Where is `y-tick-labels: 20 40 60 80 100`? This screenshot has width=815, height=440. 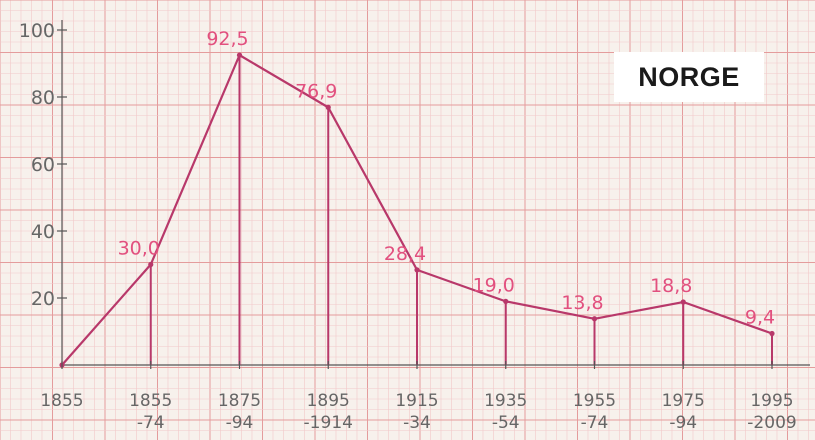 y-tick-labels: 20 40 60 80 100 is located at coordinates (43, 165).